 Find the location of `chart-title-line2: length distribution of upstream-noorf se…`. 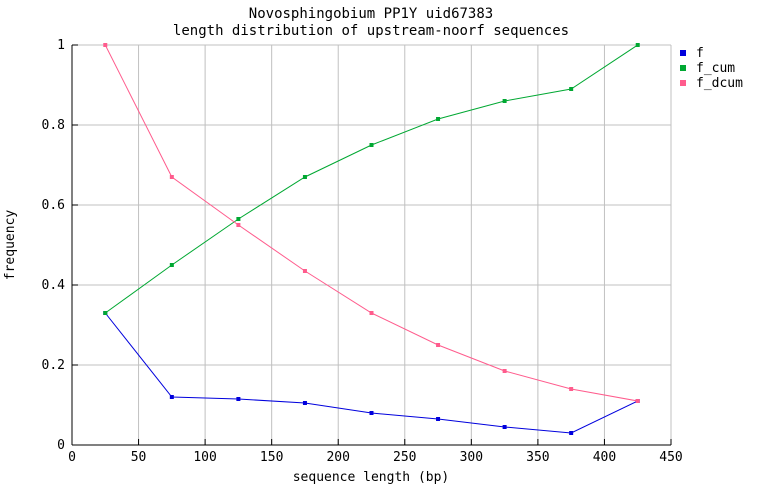

chart-title-line2: length distribution of upstream-noorf se… is located at coordinates (371, 31).